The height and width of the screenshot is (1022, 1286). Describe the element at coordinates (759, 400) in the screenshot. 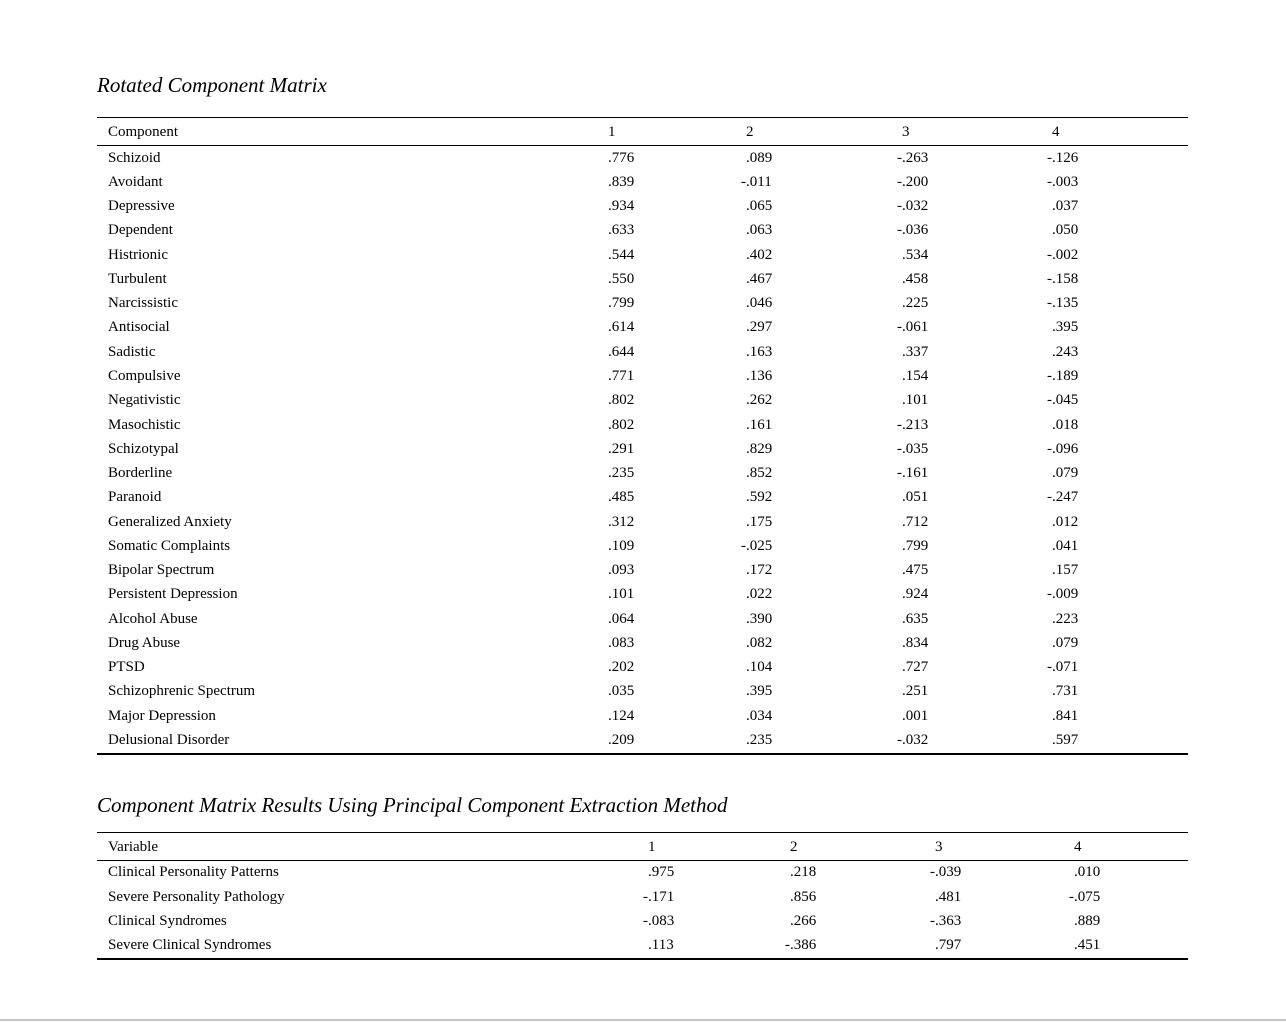

I see `loading-value-cell: .262` at that location.